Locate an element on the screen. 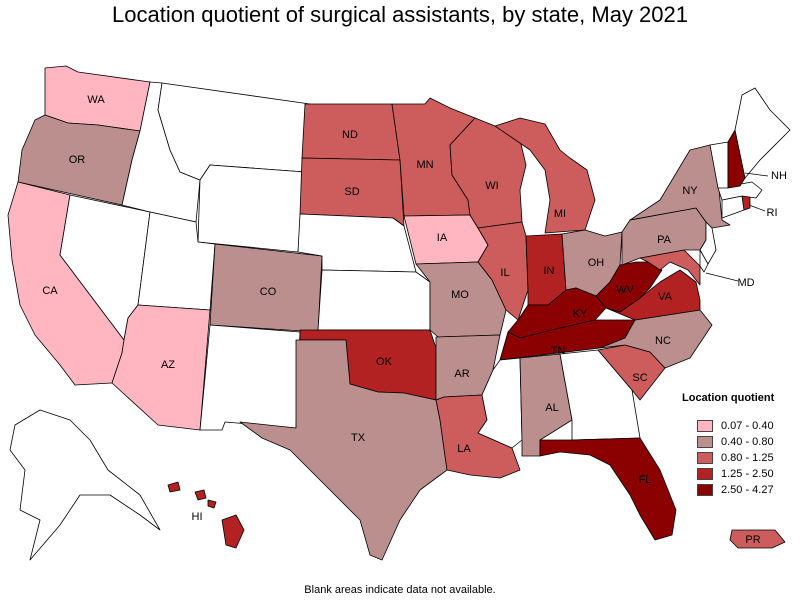  state-tx is located at coordinates (343, 450).